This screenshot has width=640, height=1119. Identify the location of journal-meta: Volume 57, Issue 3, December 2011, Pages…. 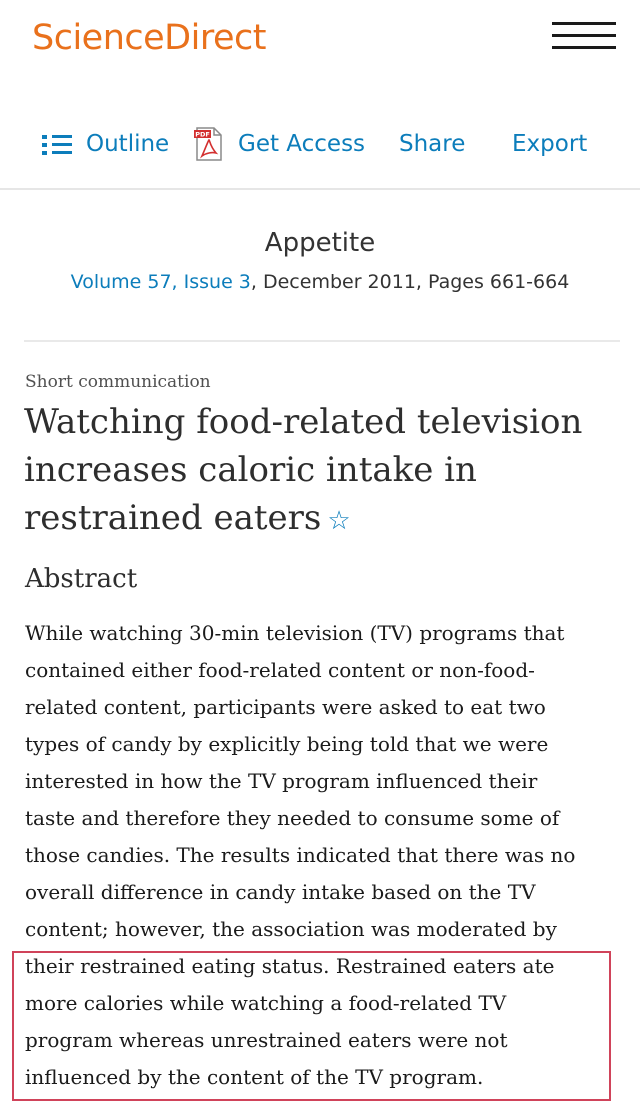
(320, 282).